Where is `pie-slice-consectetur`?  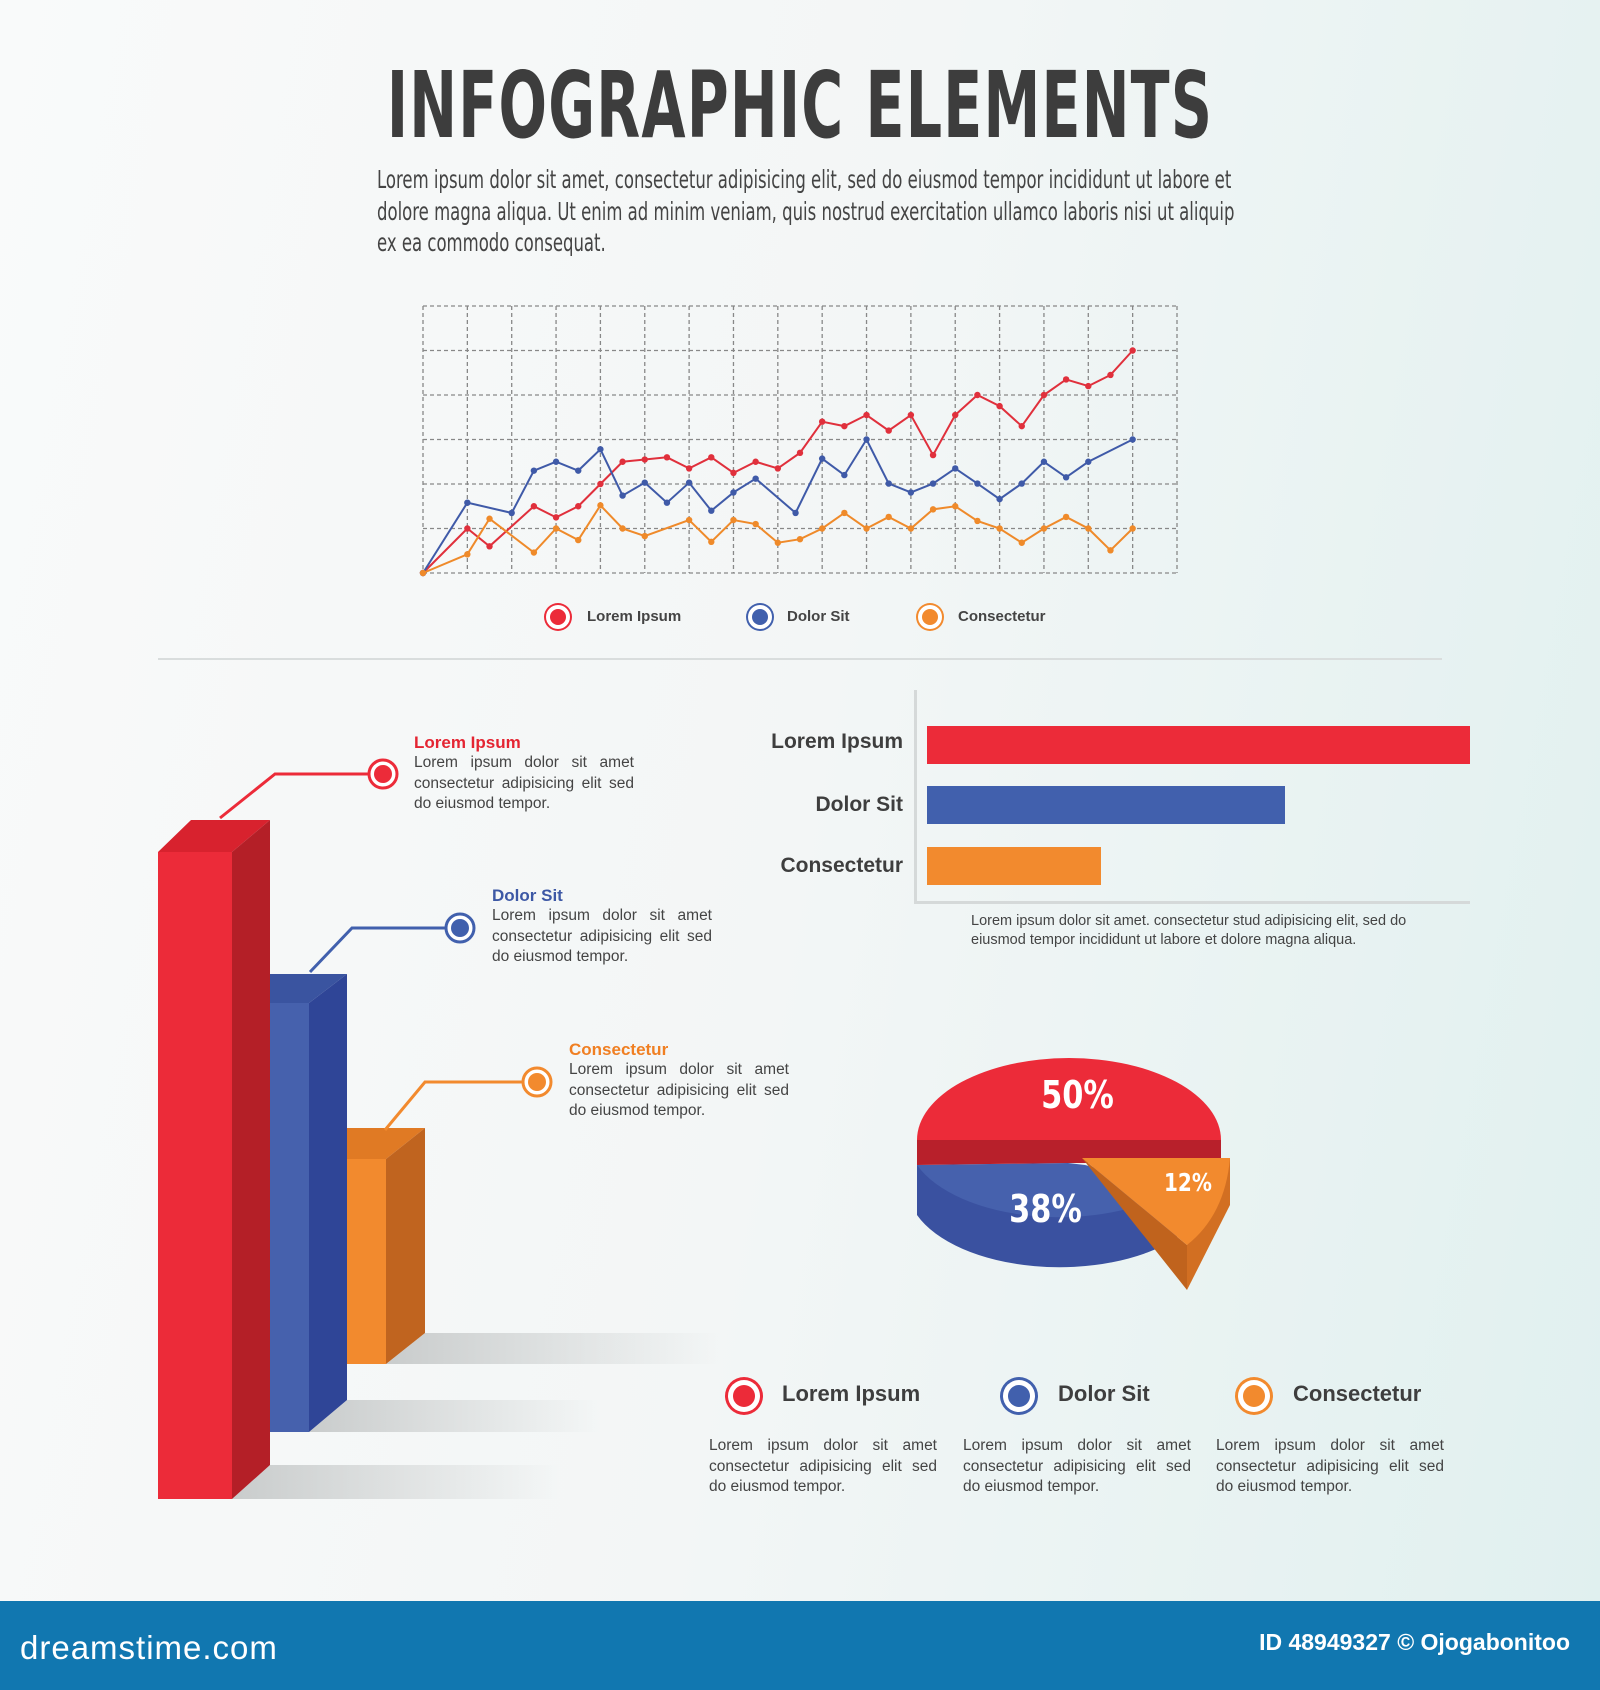
pie-slice-consectetur is located at coordinates (1156, 1201).